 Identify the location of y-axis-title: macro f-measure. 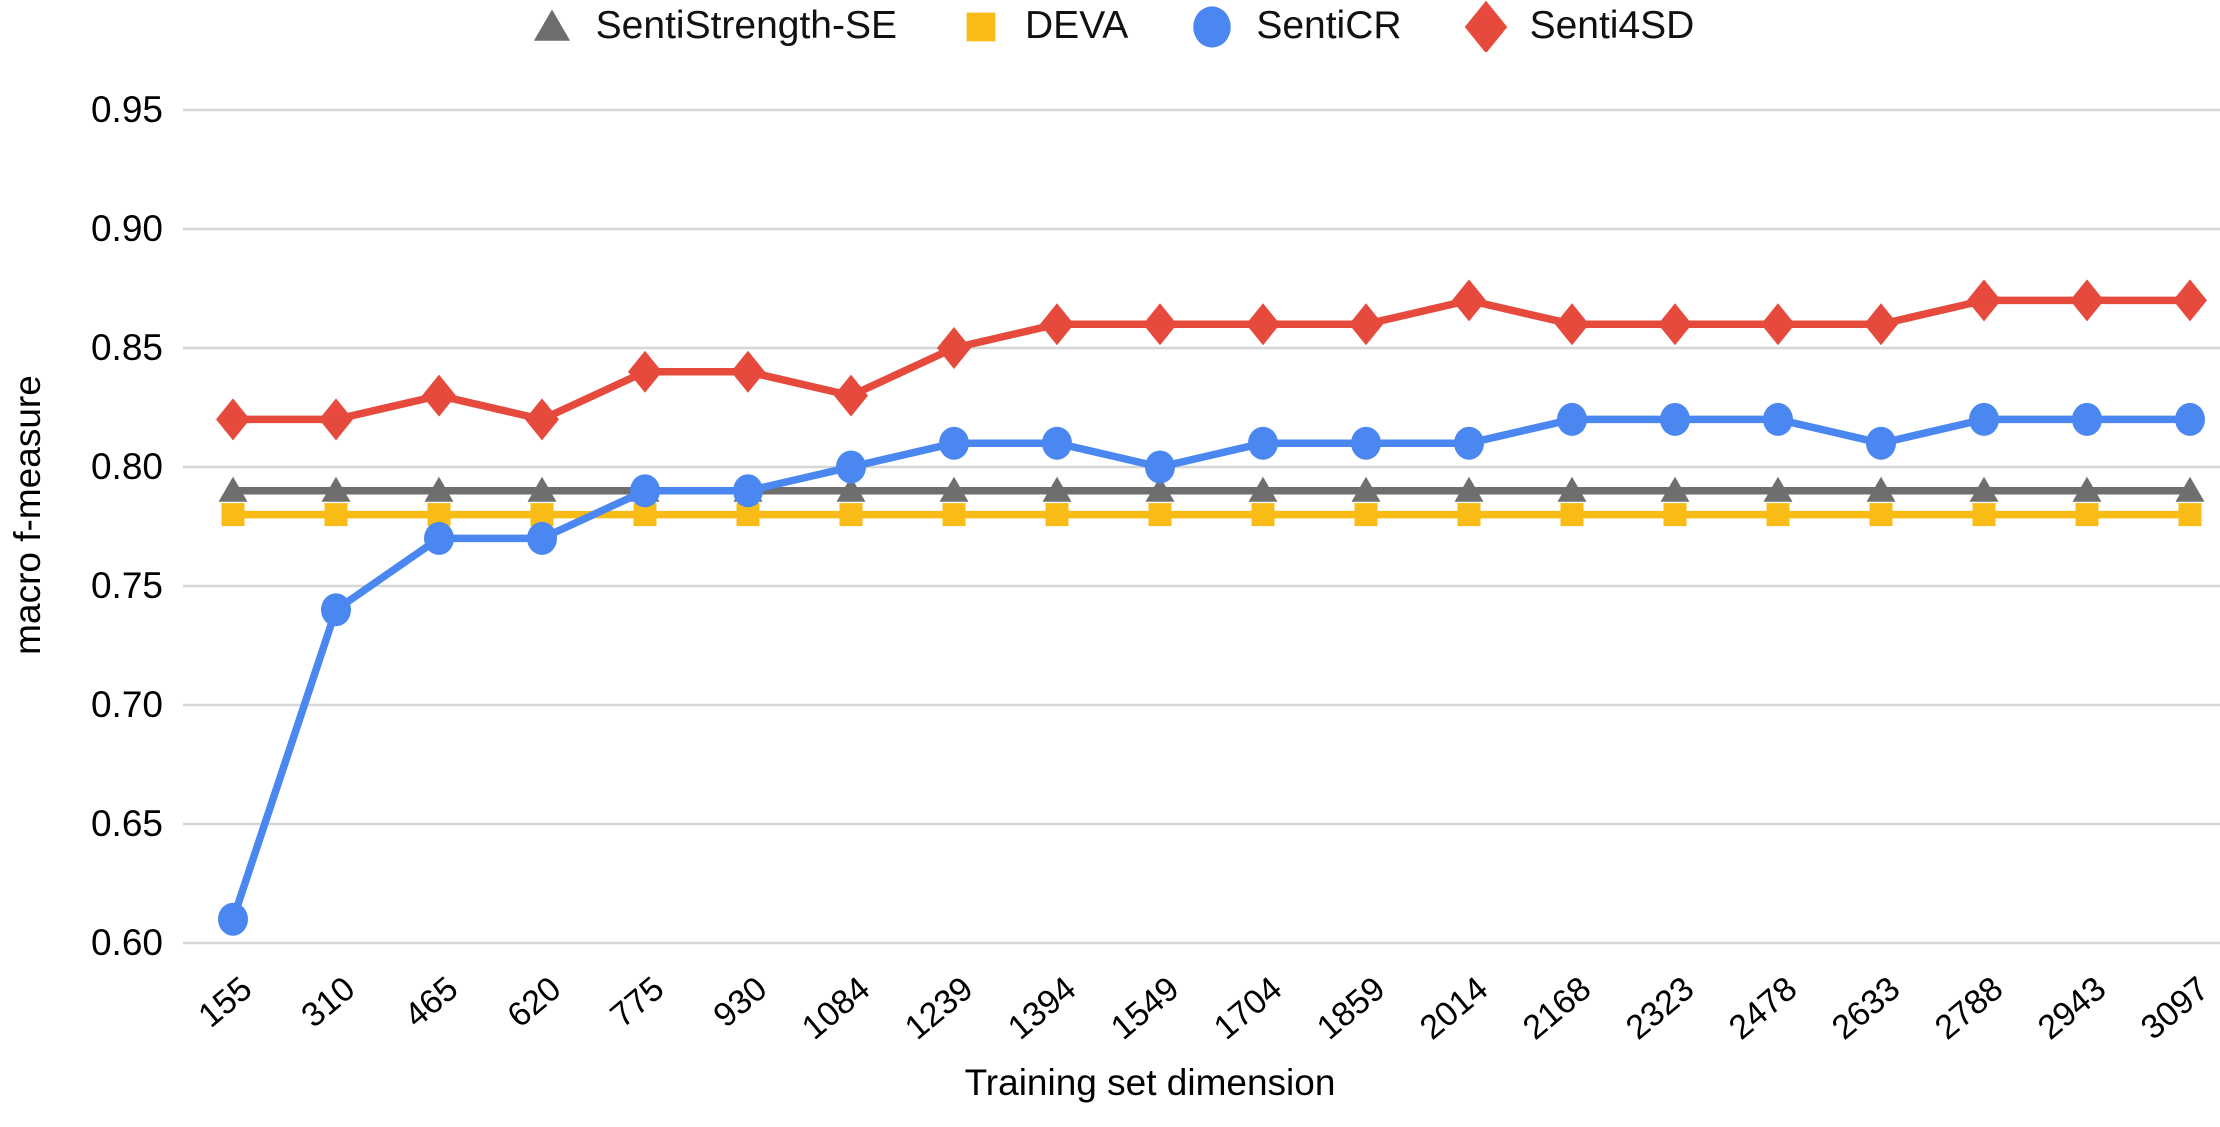
(27, 515).